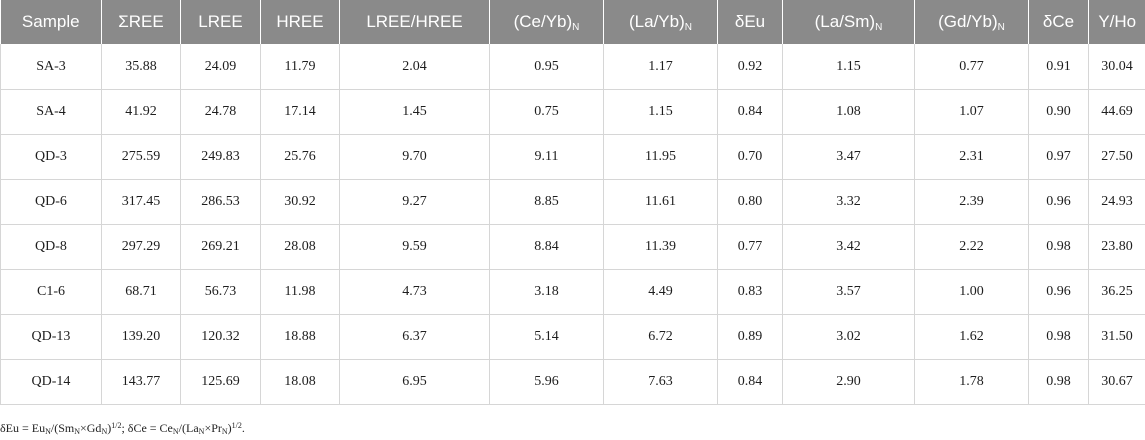 This screenshot has width=1145, height=440. Describe the element at coordinates (300, 337) in the screenshot. I see `value-cell: 18.88` at that location.